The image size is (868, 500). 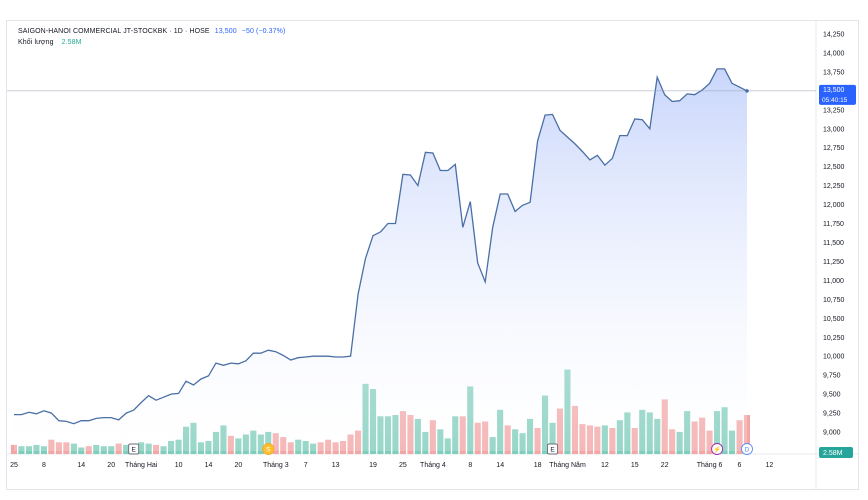 What do you see at coordinates (834, 300) in the screenshot?
I see `y-tick-label: 10,750` at bounding box center [834, 300].